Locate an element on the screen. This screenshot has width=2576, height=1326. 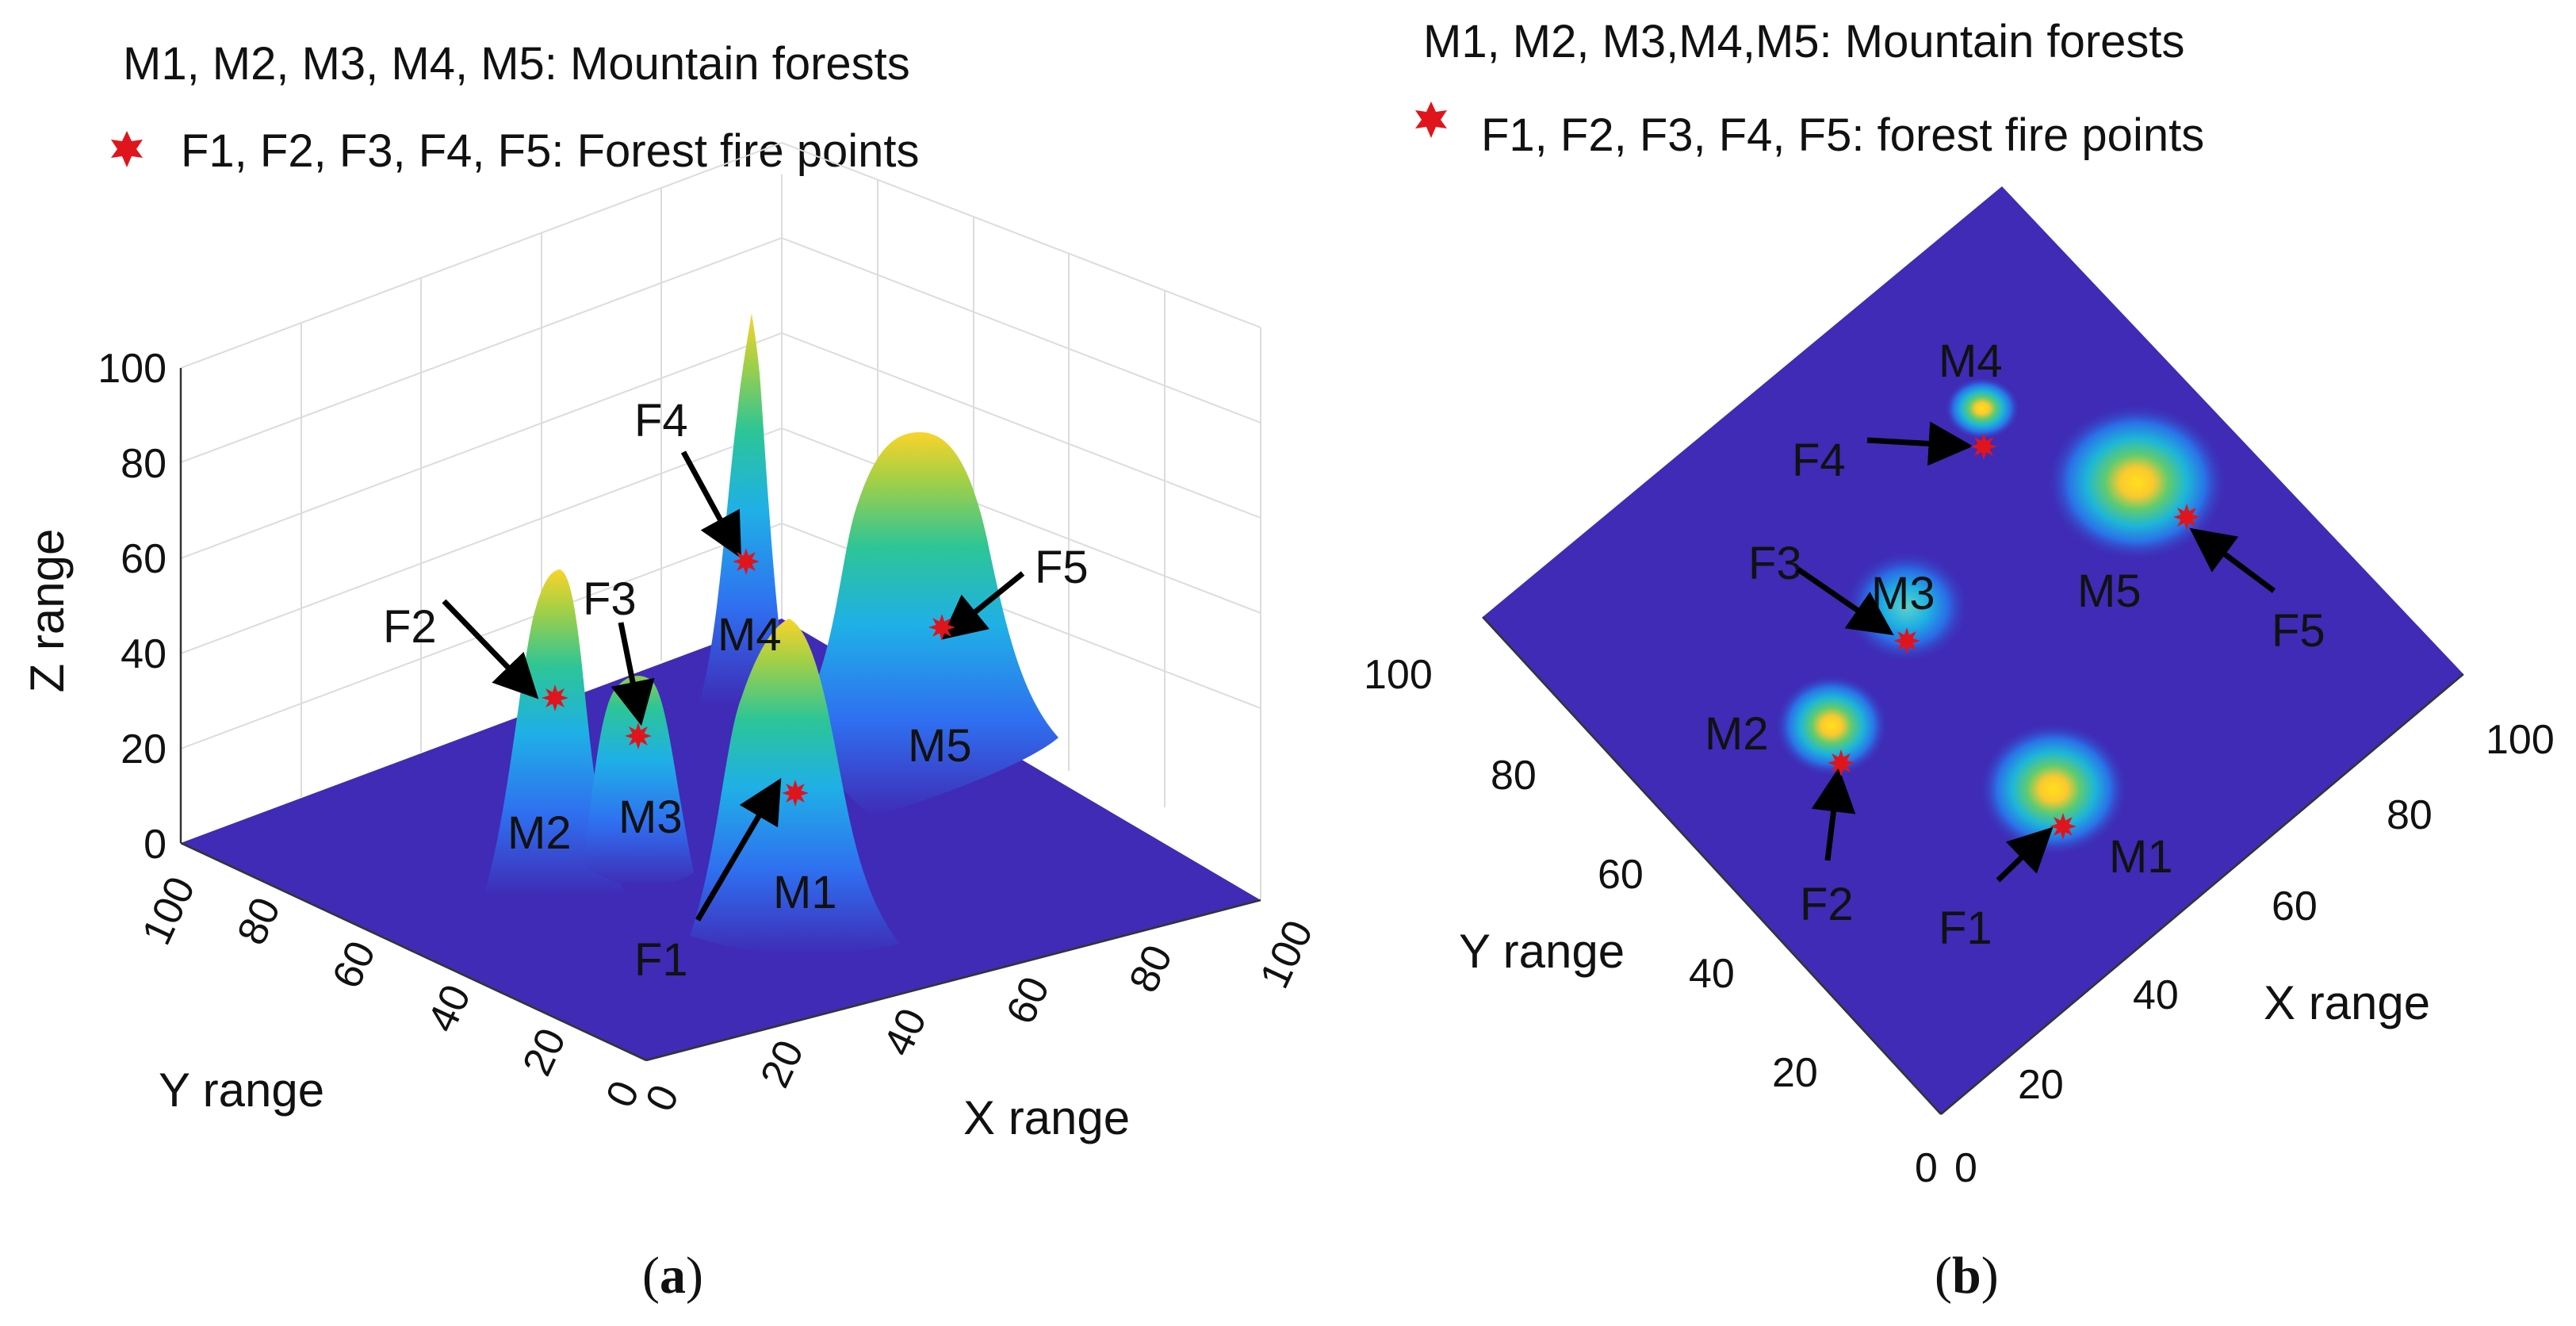
panel-a-arrows is located at coordinates (733, 686).